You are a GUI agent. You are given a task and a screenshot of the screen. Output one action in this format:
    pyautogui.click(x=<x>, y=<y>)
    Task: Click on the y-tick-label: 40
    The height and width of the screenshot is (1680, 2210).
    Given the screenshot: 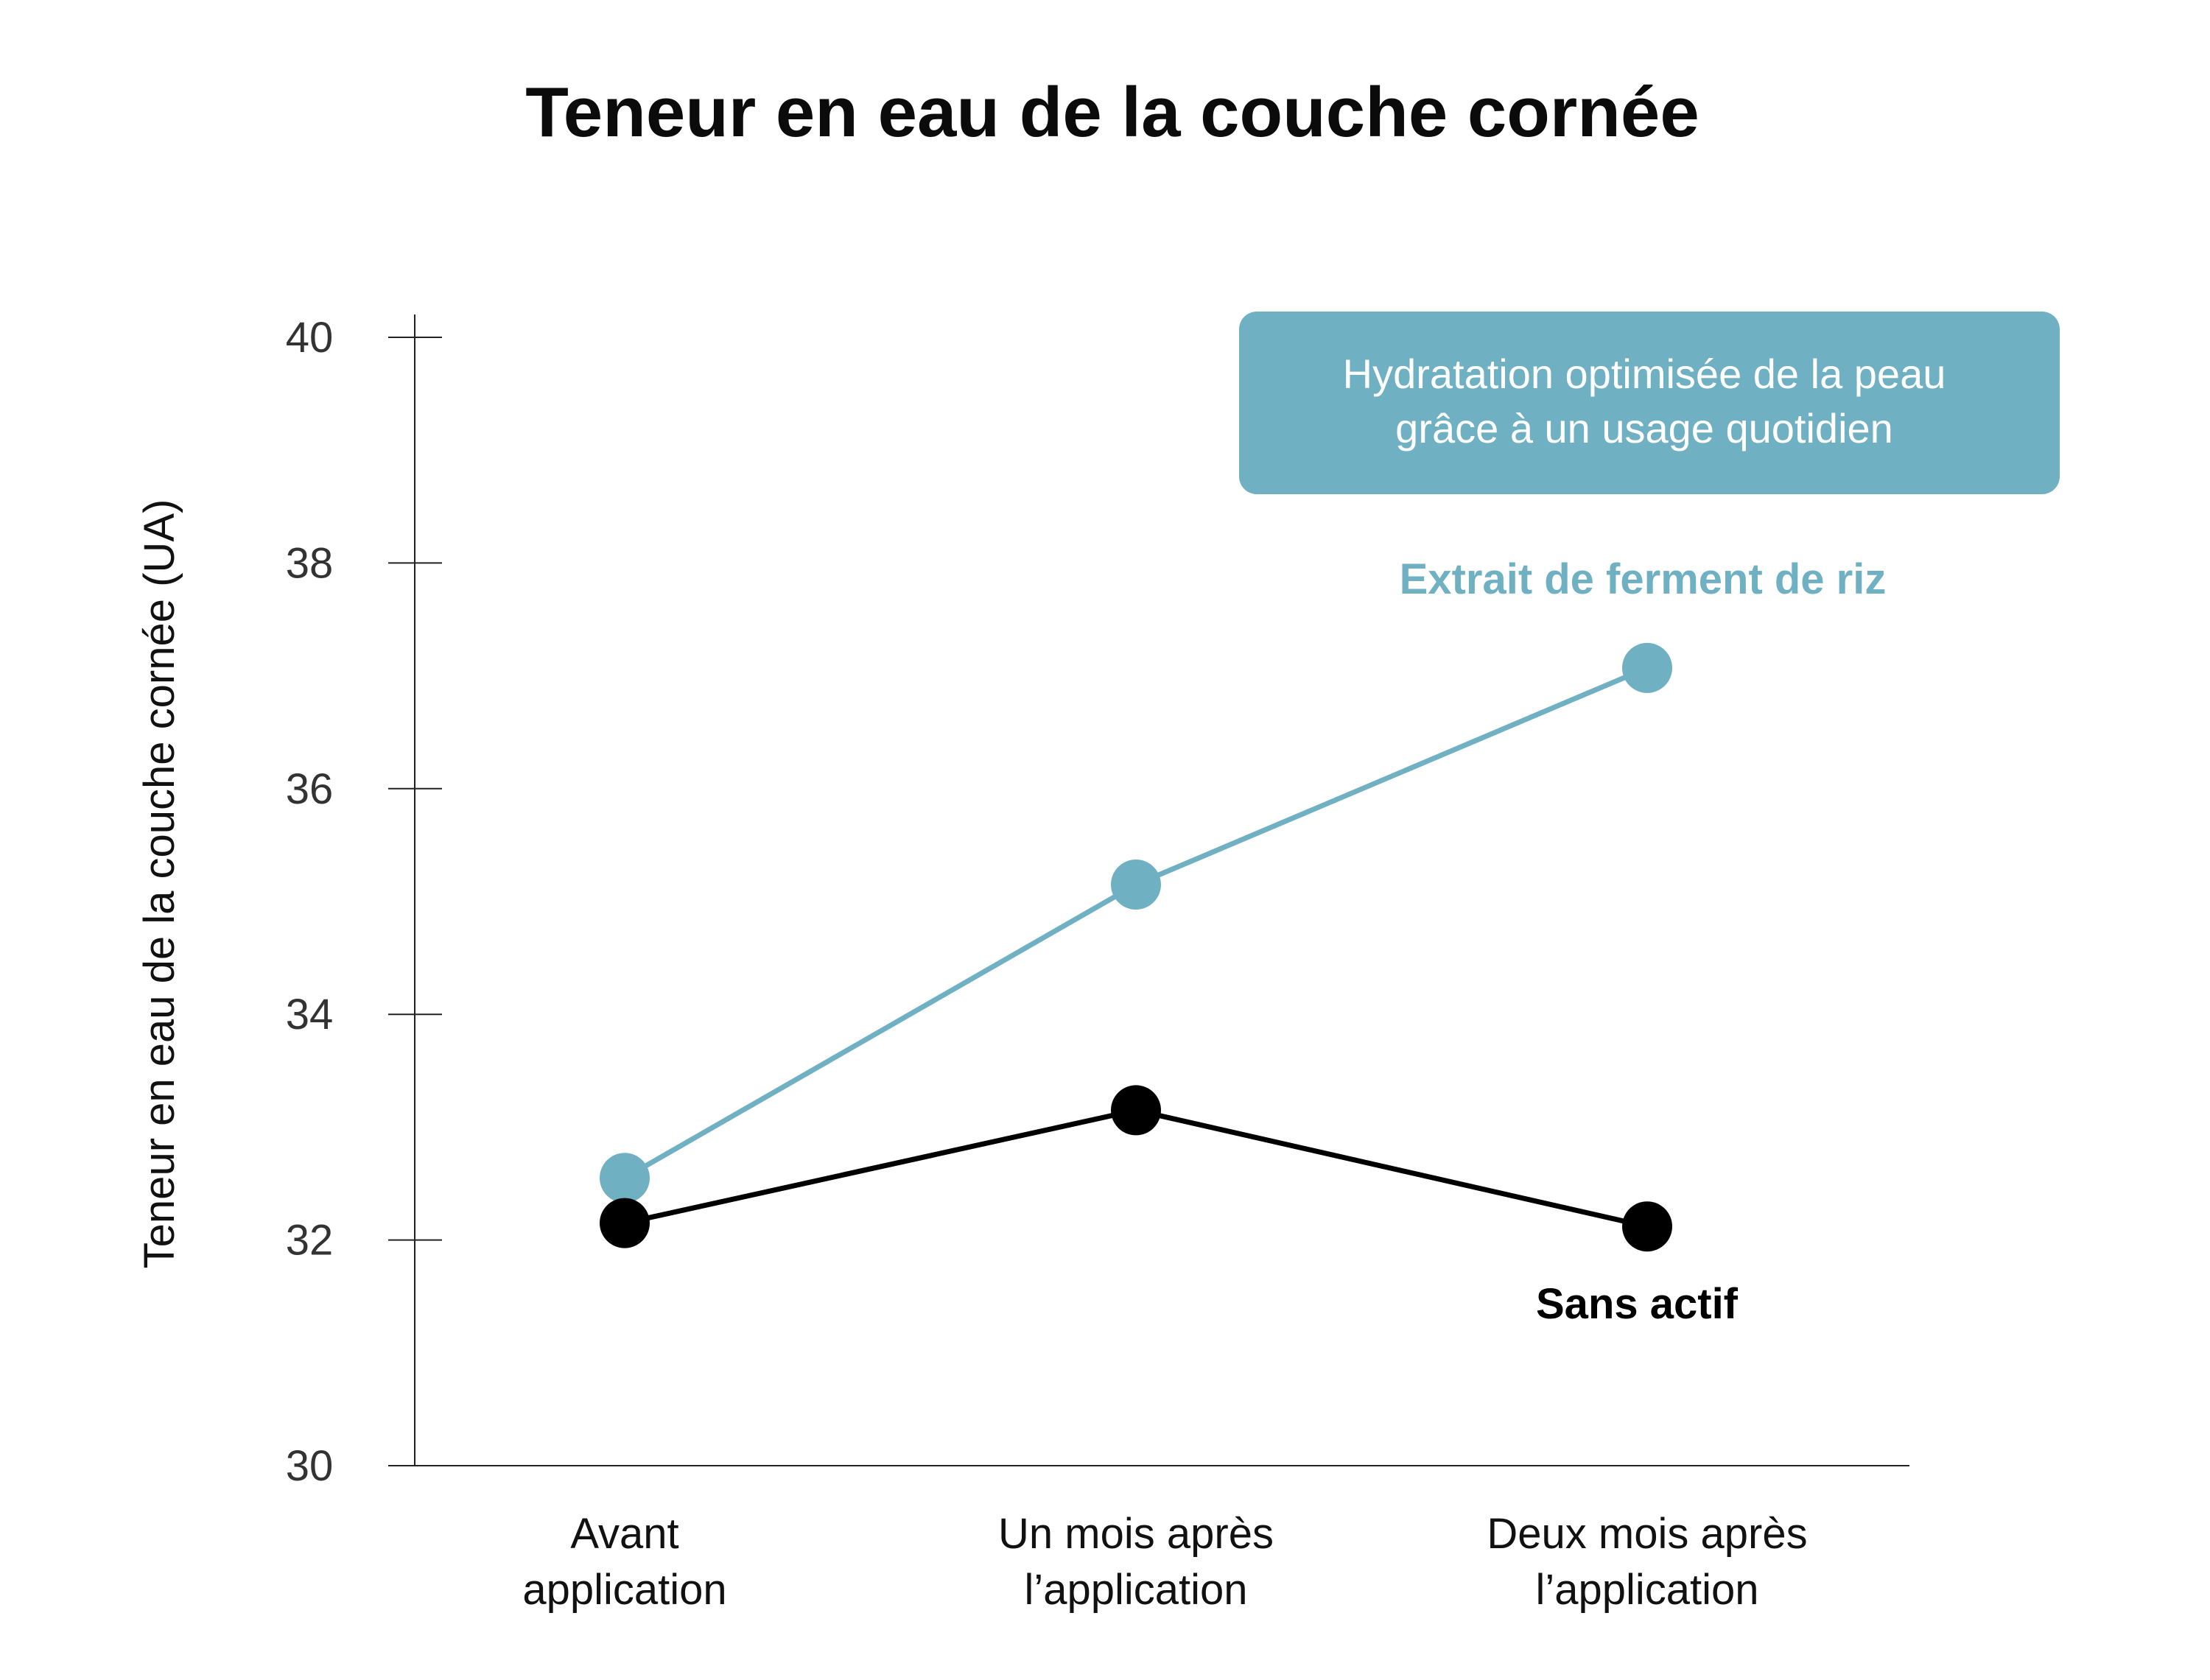 What is the action you would take?
    pyautogui.click(x=310, y=338)
    